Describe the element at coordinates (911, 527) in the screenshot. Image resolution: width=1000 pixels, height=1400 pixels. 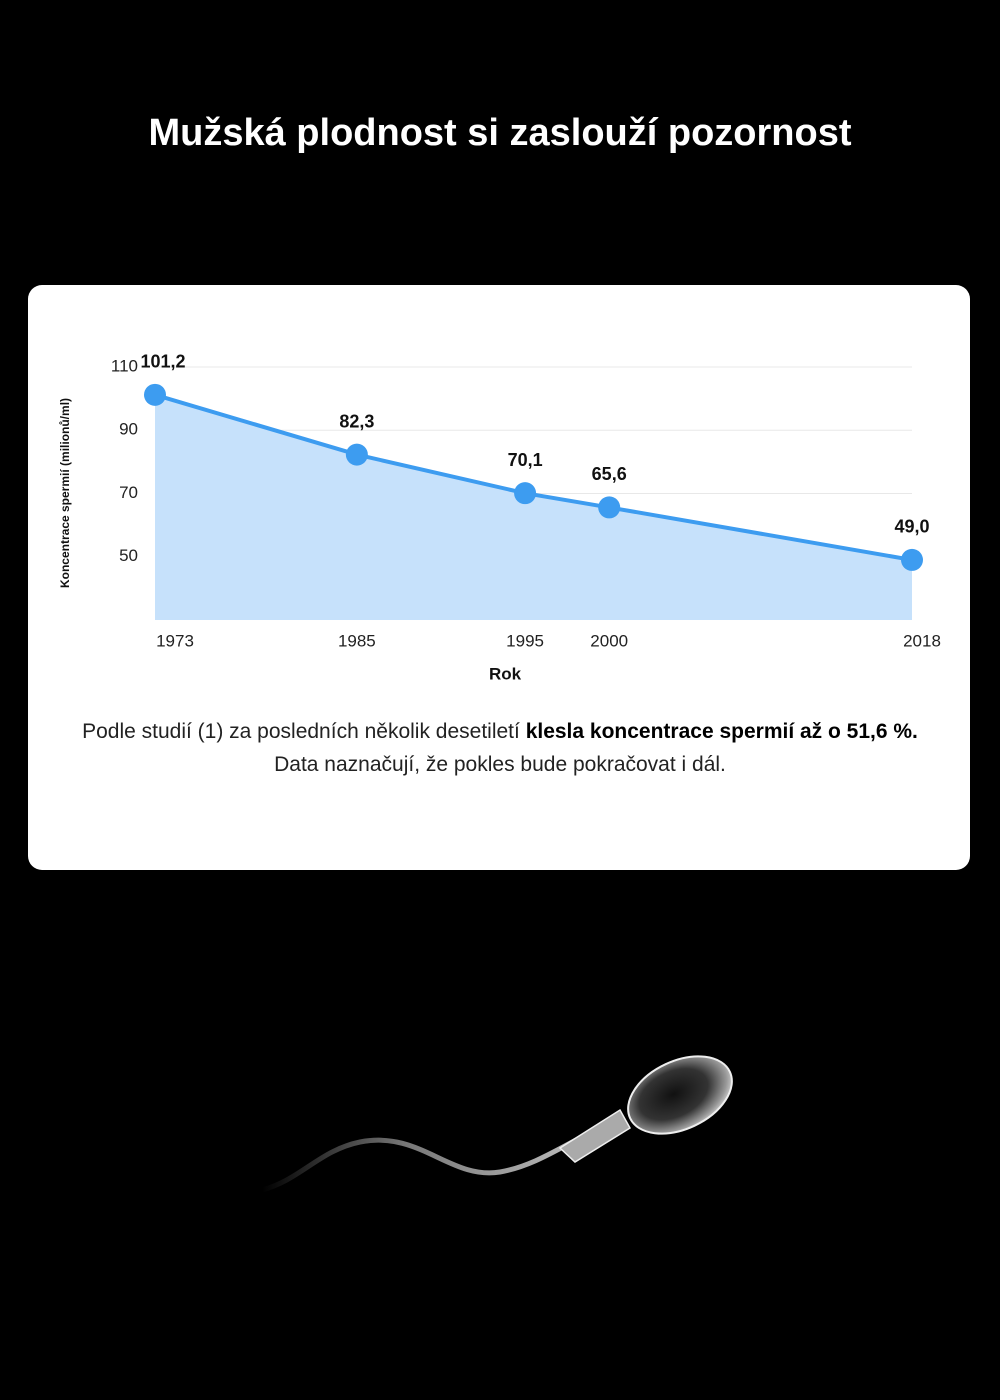
I see `data-label: 49,0` at that location.